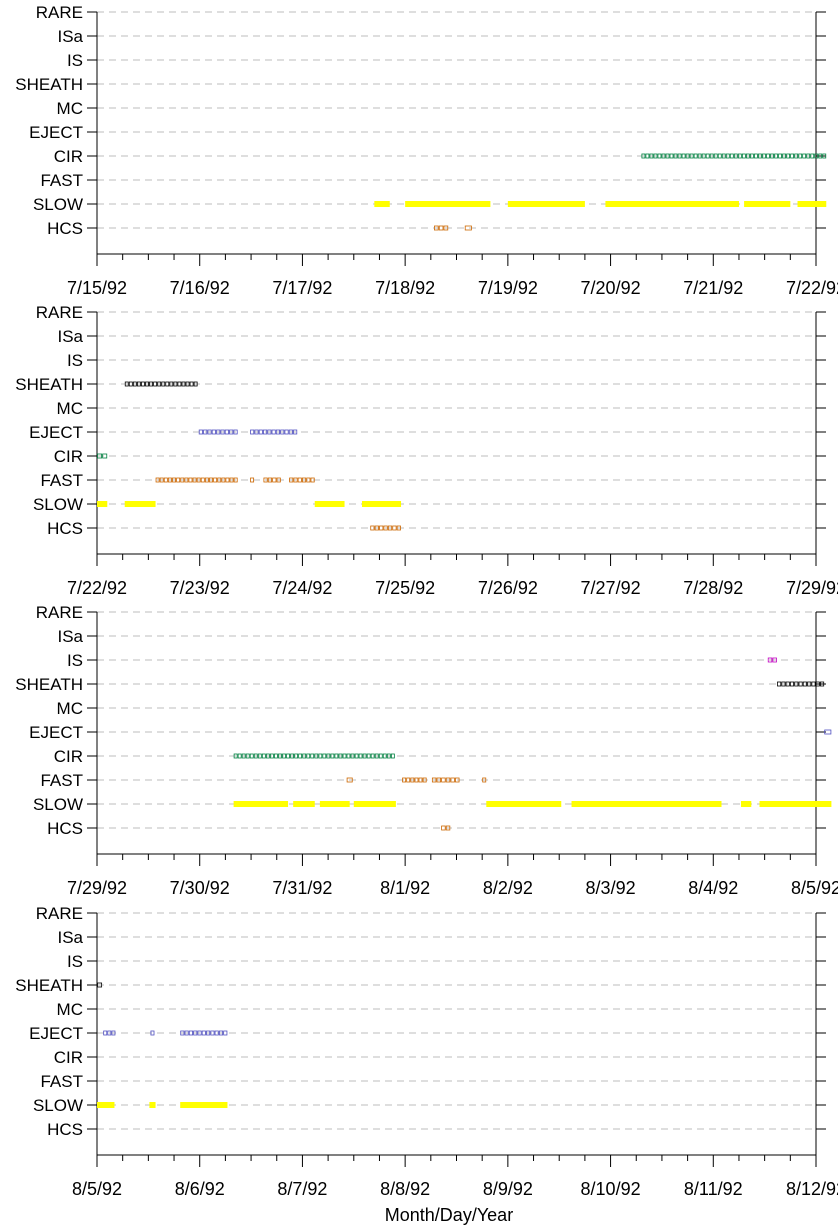 This screenshot has height=1226, width=838. Describe the element at coordinates (405, 588) in the screenshot. I see `x-tick-label-7-25-92: 7/25/92` at that location.